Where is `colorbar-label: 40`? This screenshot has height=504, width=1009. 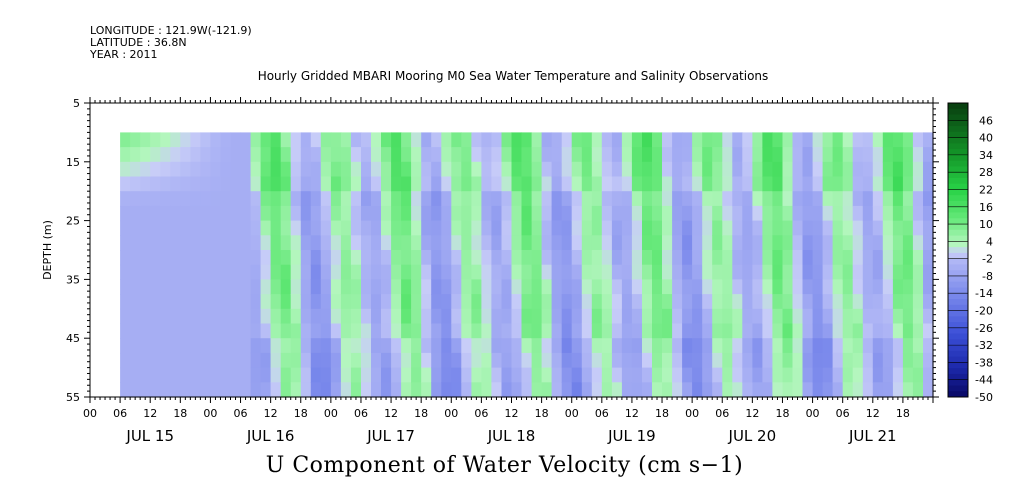 colorbar-label: 40 is located at coordinates (986, 138).